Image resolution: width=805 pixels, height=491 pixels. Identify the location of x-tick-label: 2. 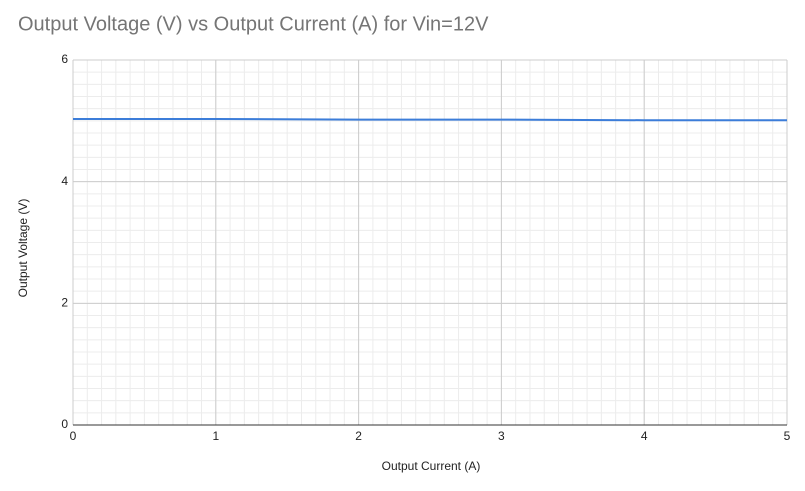
(358, 436).